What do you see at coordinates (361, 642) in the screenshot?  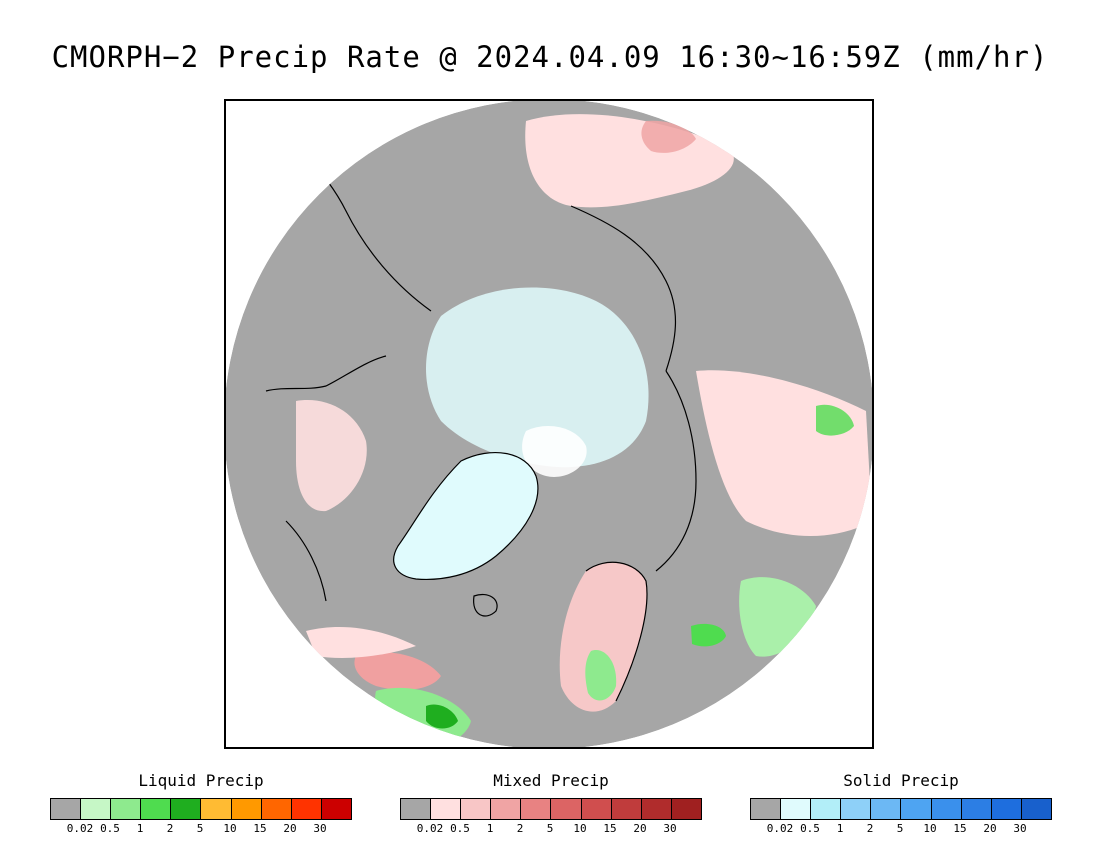 I see `region-atlantic-mixed-light` at bounding box center [361, 642].